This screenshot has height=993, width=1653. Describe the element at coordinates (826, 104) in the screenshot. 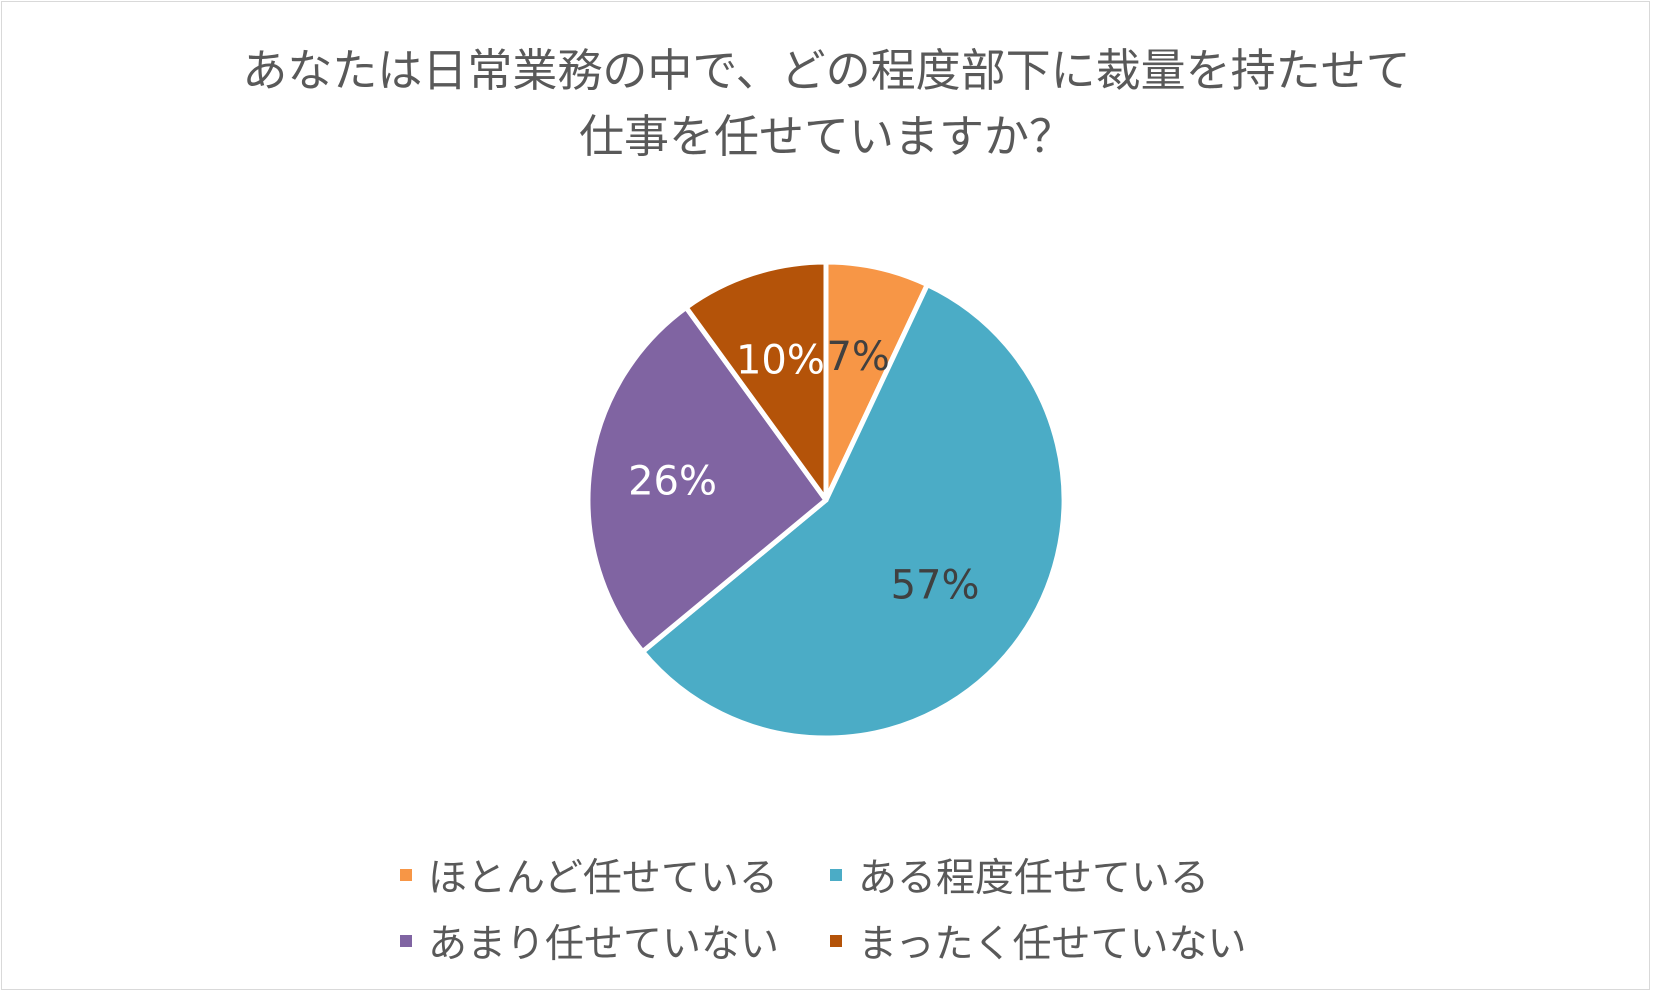

I see `chart-title: あなたは日常業務の中で、どの程度部下に裁量を持たせて 仕事を任せていますか？` at that location.